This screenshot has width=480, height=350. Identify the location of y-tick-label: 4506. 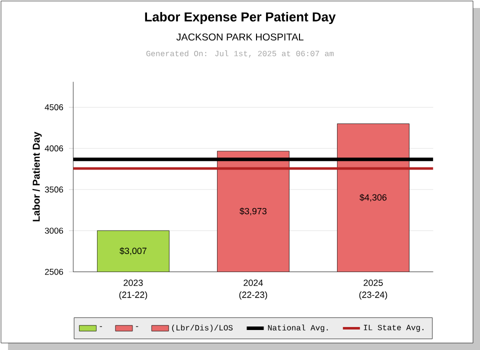
(54, 107).